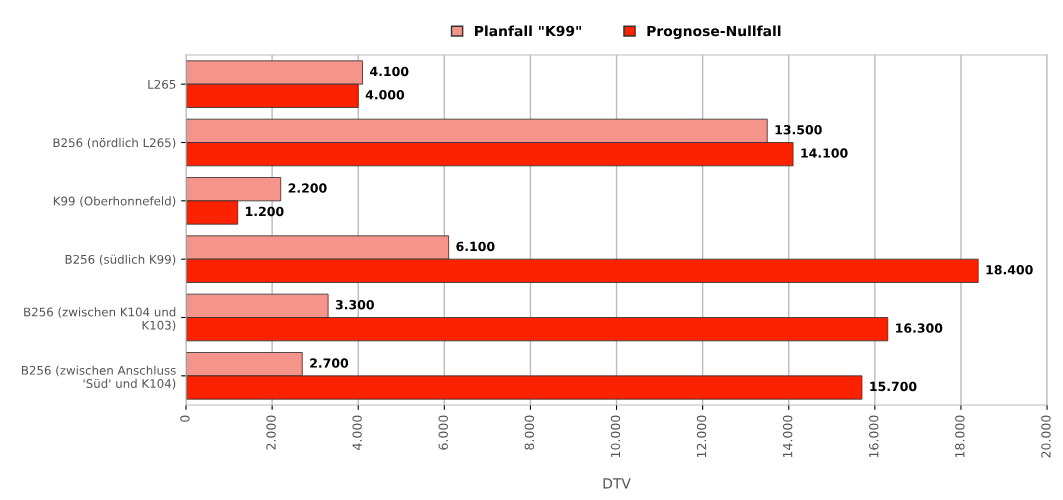 This screenshot has height=500, width=1063. I want to click on x-tick-label: 12.000, so click(701, 436).